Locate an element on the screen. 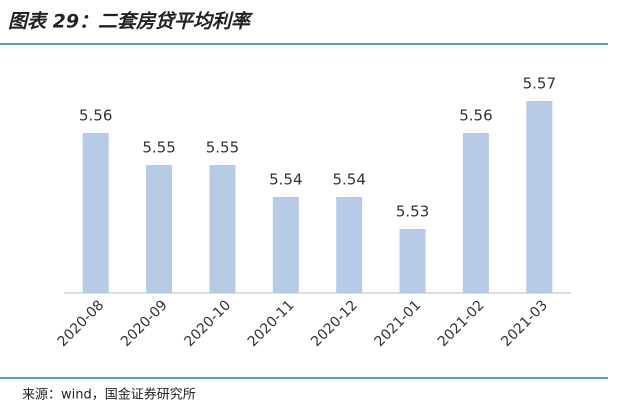  x-tick-label: 2020-11 is located at coordinates (271, 323).